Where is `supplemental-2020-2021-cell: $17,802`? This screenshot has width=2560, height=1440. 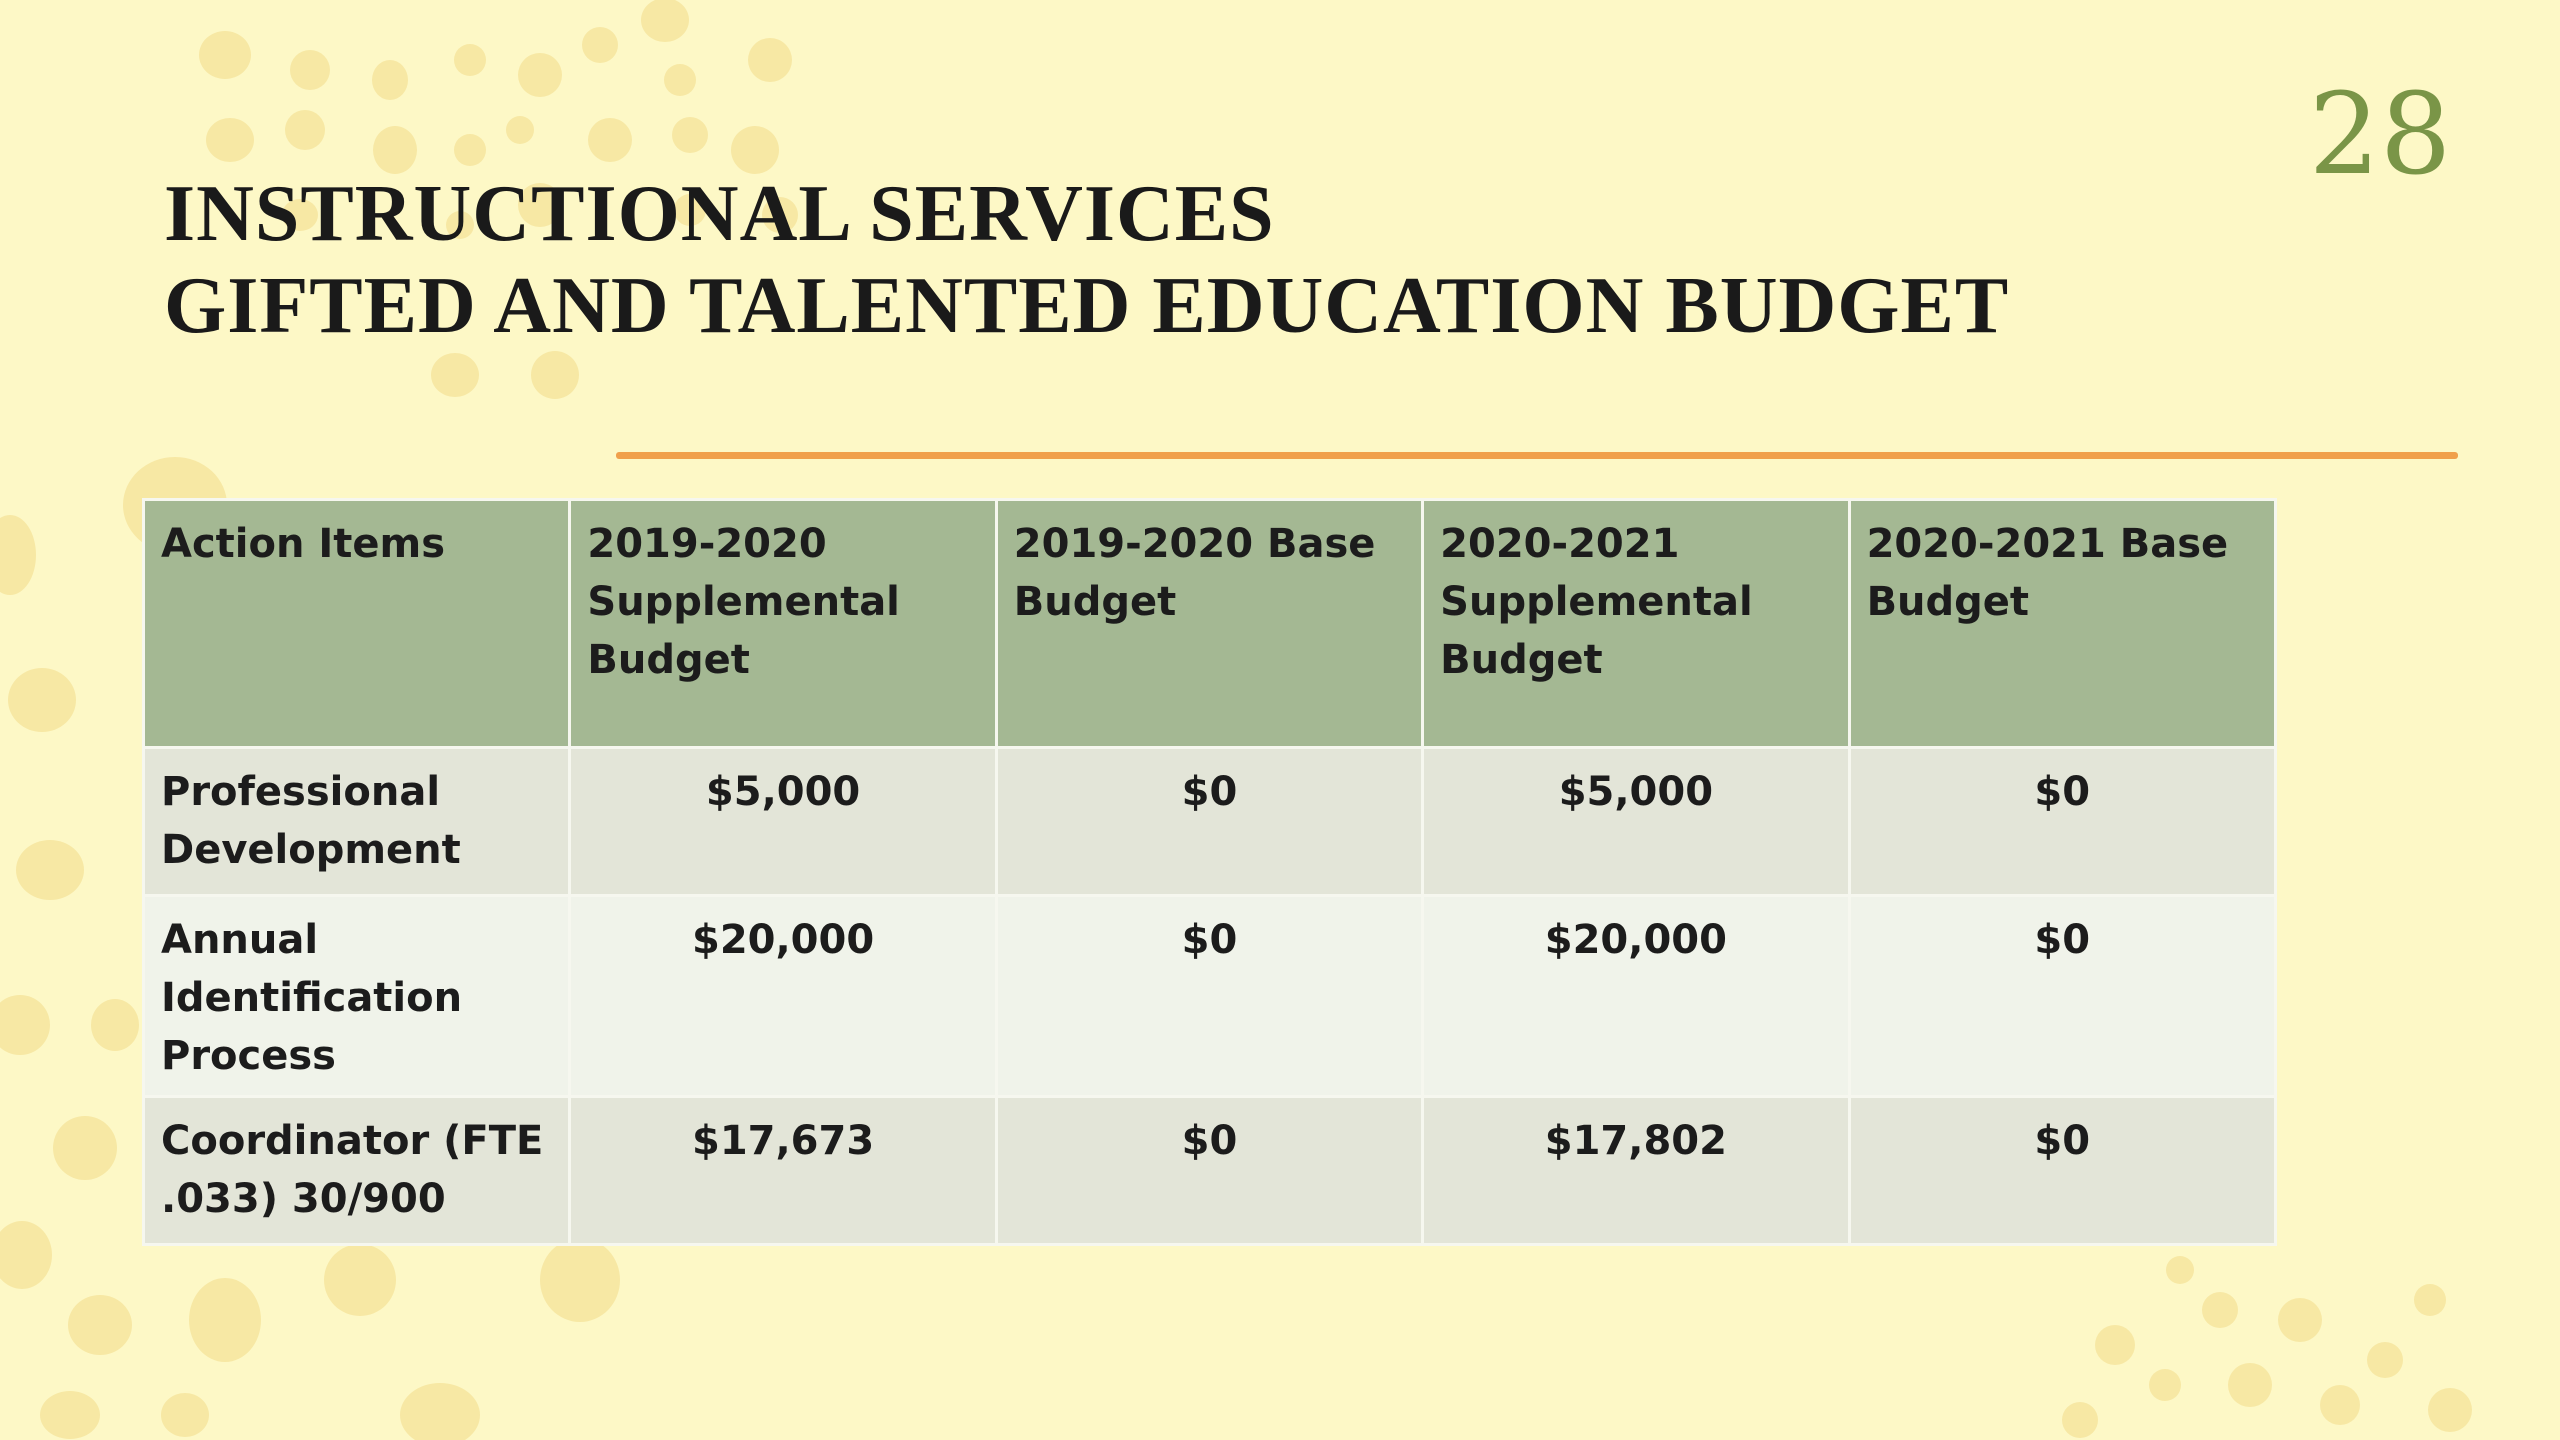 supplemental-2020-2021-cell: $17,802 is located at coordinates (1636, 1170).